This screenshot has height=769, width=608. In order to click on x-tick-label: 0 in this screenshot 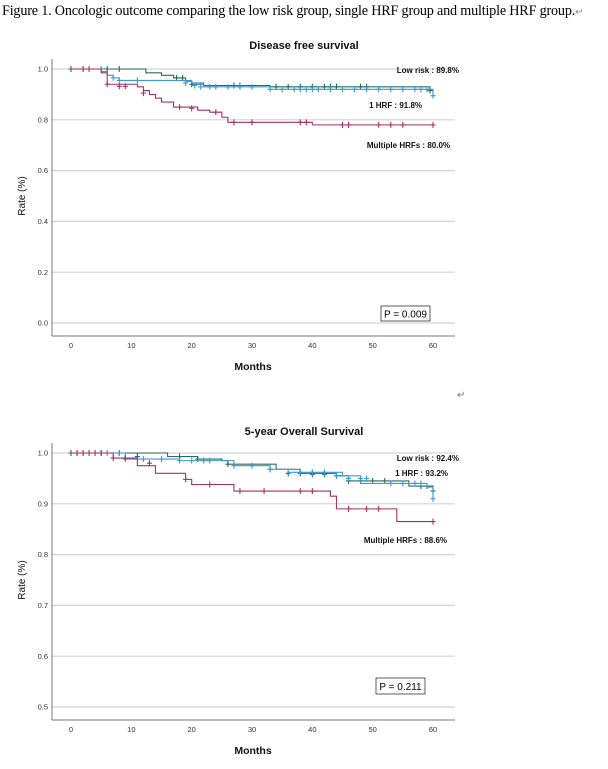, I will do `click(71, 729)`.